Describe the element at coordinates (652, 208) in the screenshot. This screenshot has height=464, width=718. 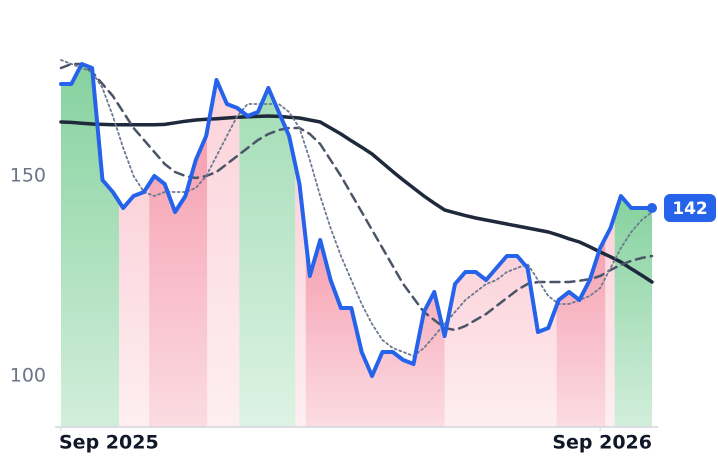
I see `last-point` at that location.